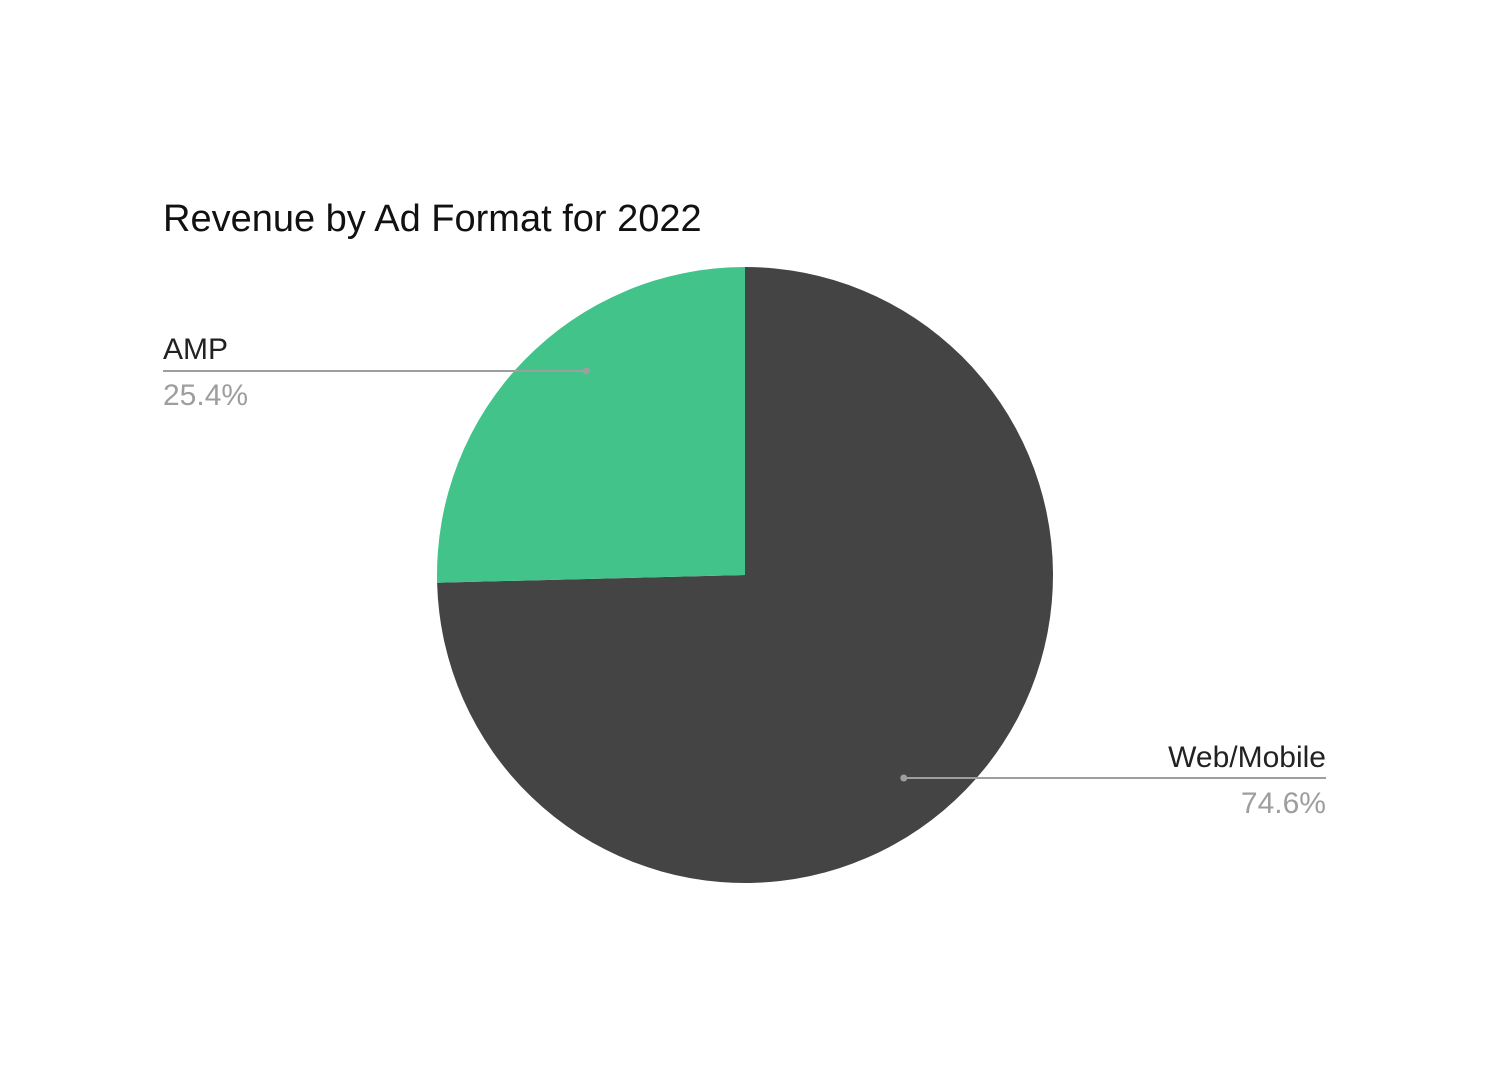  I want to click on slice-label-name-amp: AMP, so click(195, 349).